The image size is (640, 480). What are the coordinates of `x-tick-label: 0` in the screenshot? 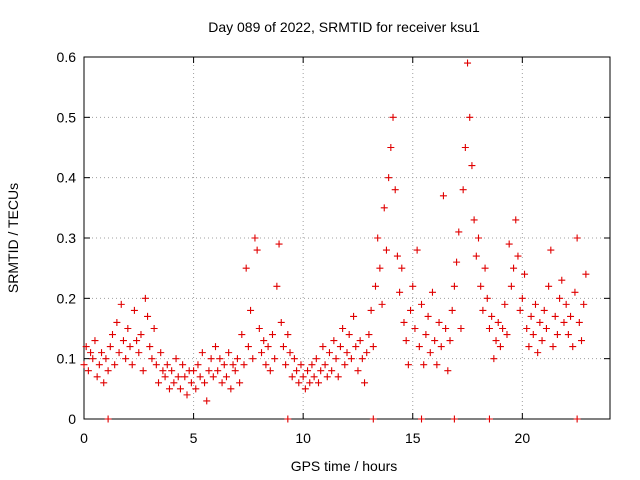 It's located at (84, 438).